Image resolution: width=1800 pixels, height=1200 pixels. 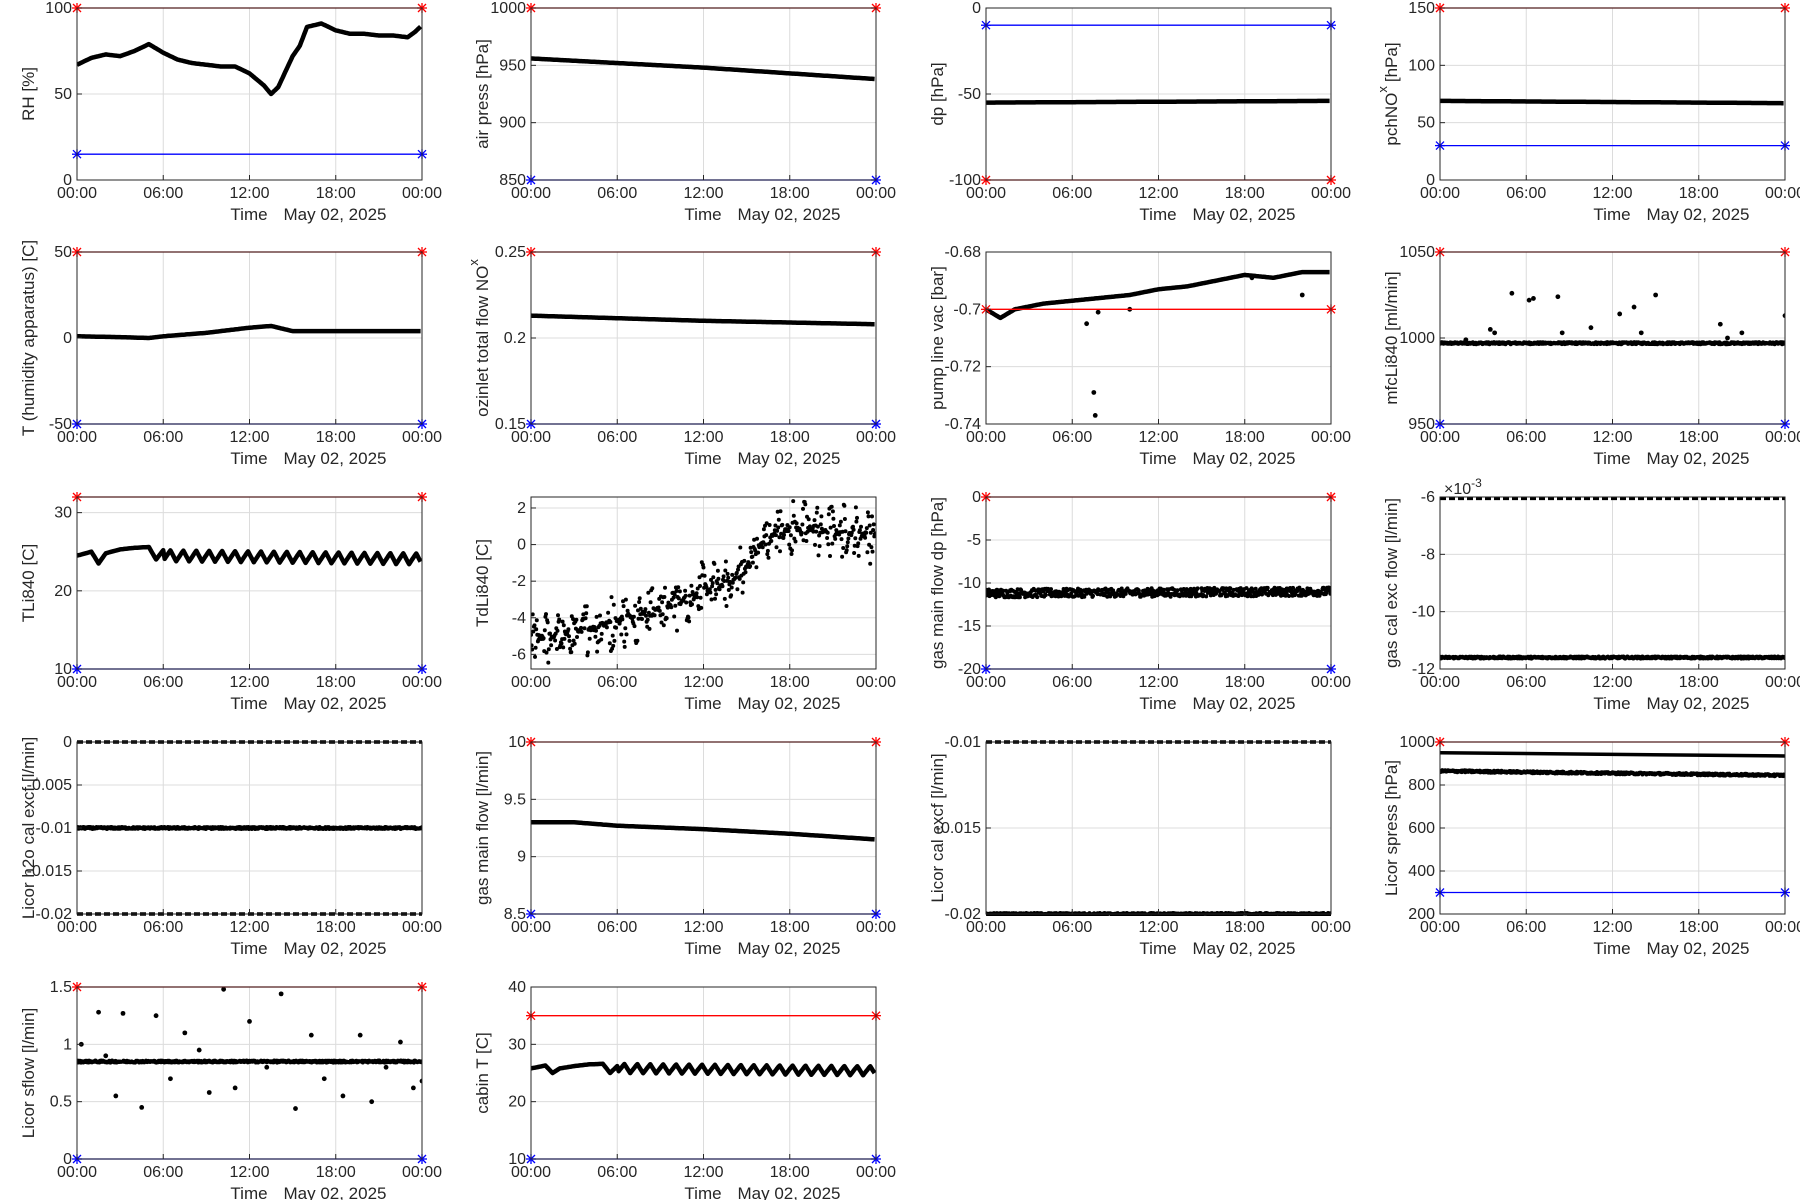 I want to click on y-tick-label: 40, so click(x=517, y=987).